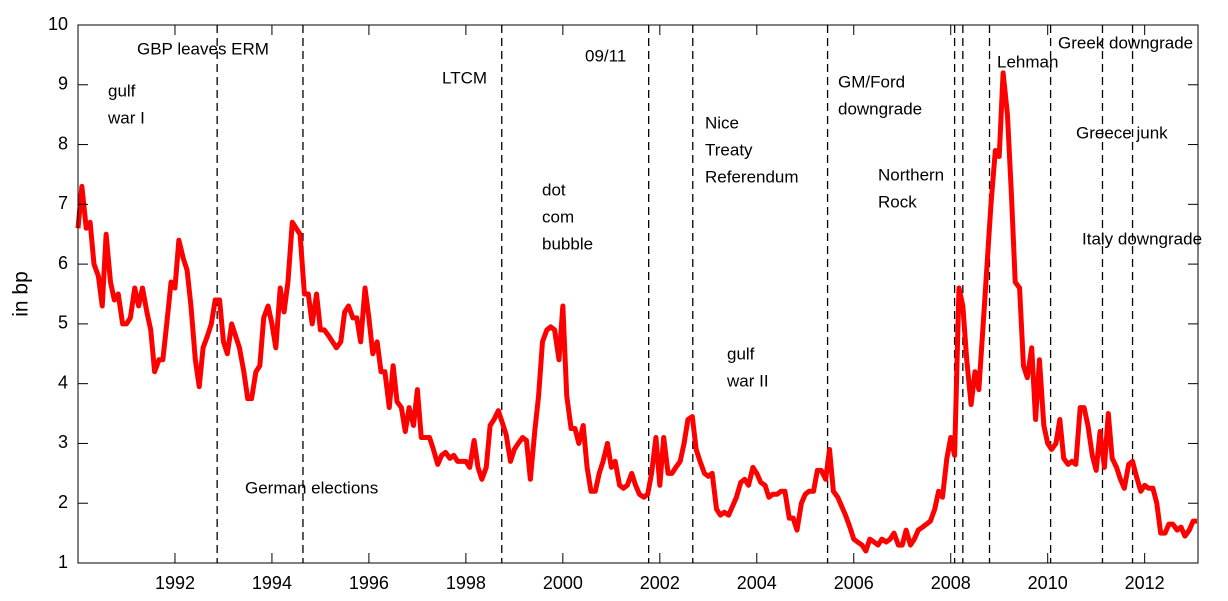 This screenshot has height=601, width=1228. What do you see at coordinates (1142, 238) in the screenshot?
I see `annotation: Italy downgrade` at bounding box center [1142, 238].